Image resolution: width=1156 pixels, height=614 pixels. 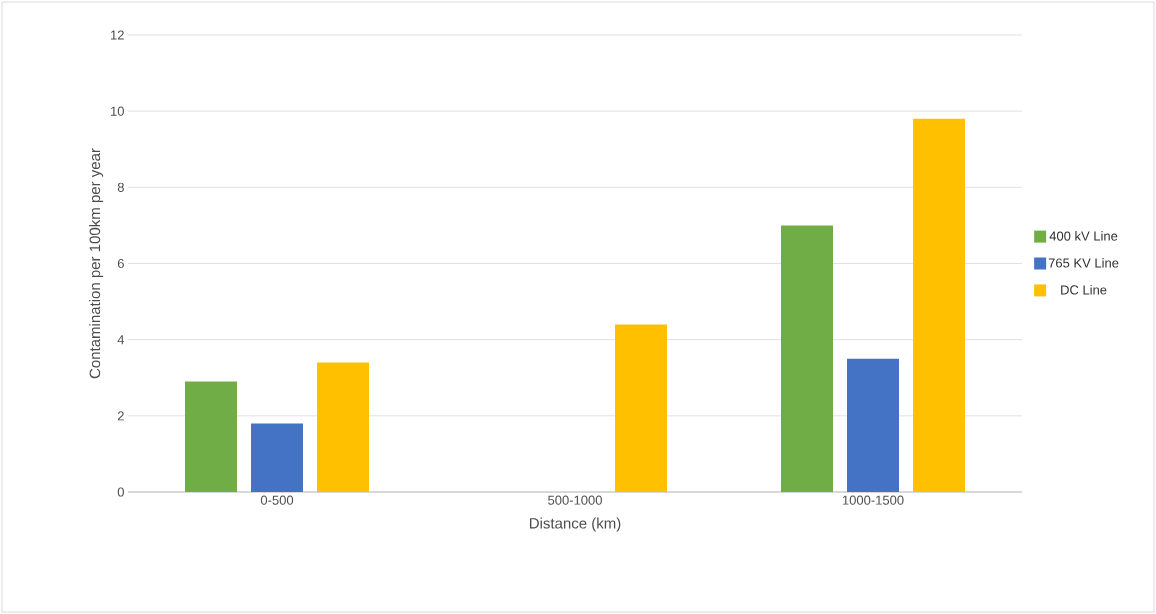 What do you see at coordinates (1083, 263) in the screenshot?
I see `legend-label: 765 KV Line` at bounding box center [1083, 263].